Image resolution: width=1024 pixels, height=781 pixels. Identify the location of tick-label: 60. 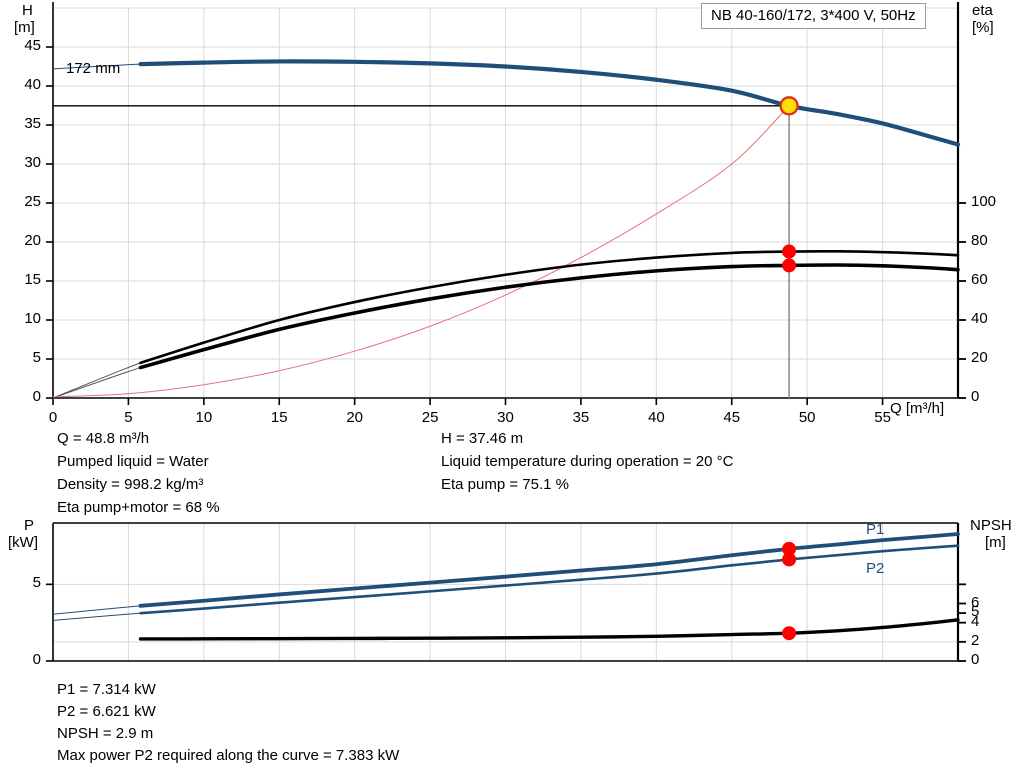
(979, 279).